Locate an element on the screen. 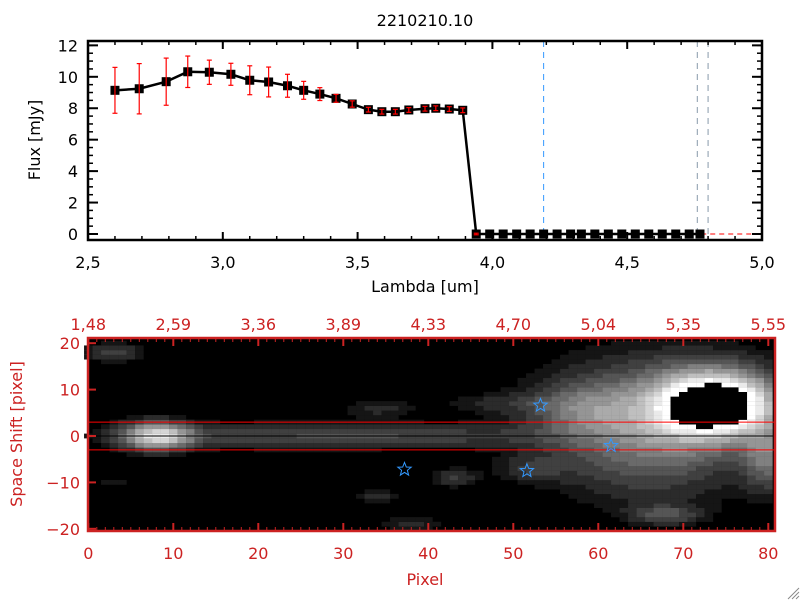 This screenshot has height=600, width=800. x-tick-label: 40 is located at coordinates (428, 553).